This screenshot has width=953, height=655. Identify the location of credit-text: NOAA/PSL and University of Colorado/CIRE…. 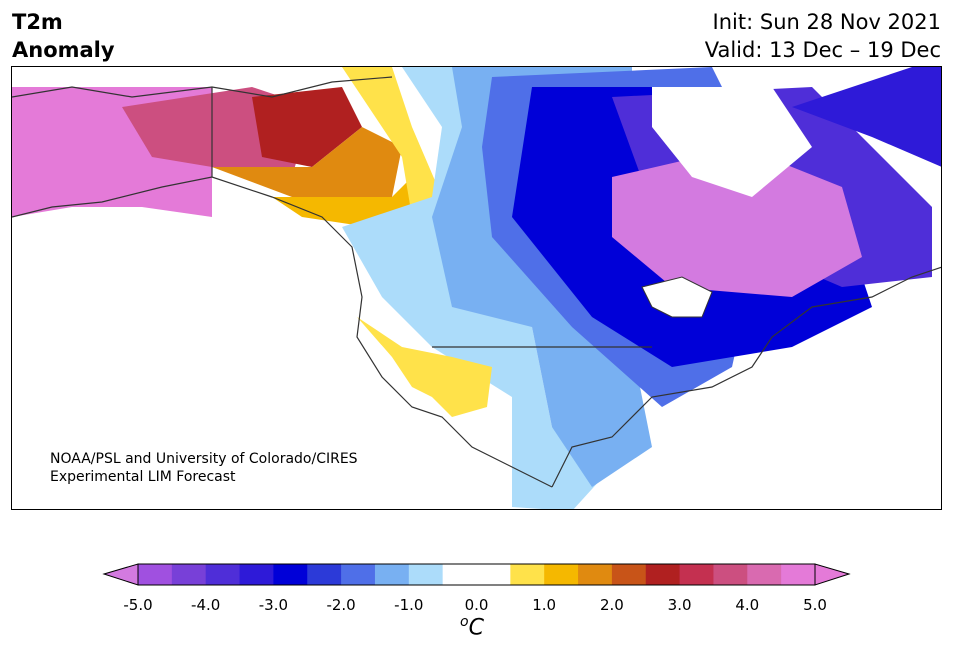
(204, 468).